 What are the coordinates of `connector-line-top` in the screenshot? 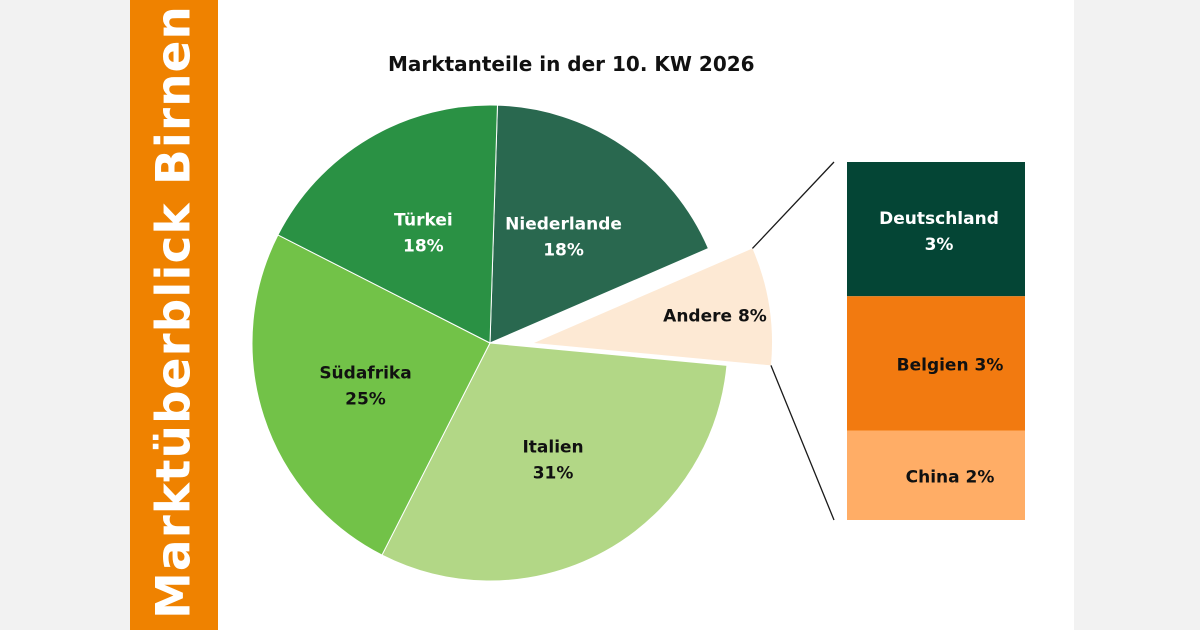 It's located at (793, 205).